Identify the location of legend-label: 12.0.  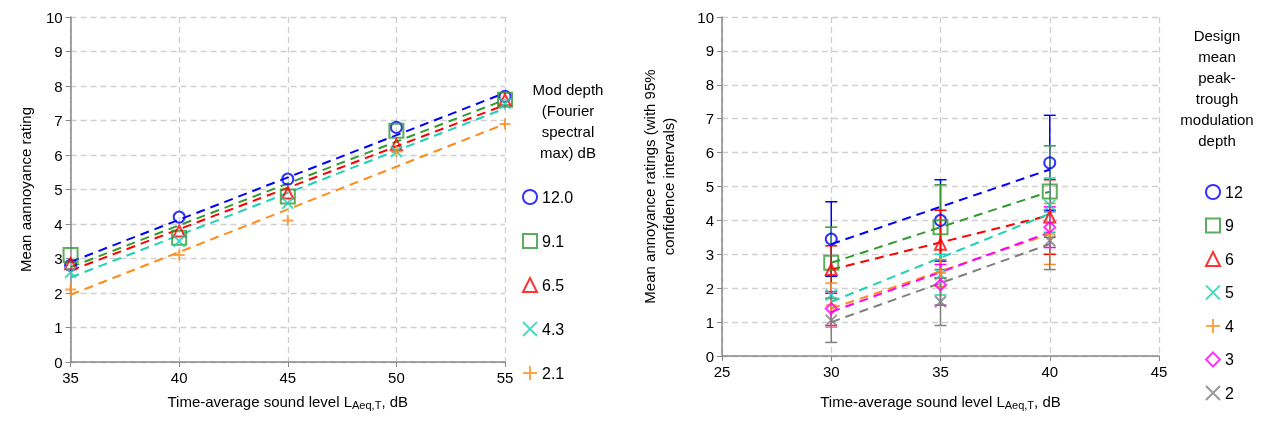
(558, 197).